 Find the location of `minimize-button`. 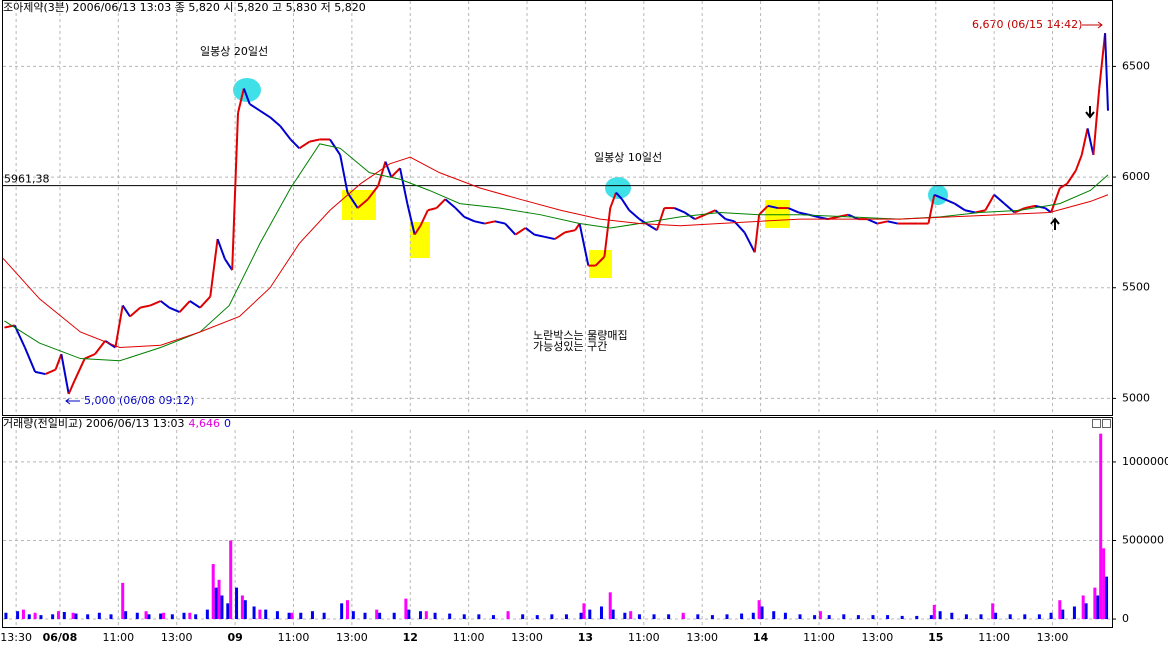

minimize-button is located at coordinates (1096, 423).